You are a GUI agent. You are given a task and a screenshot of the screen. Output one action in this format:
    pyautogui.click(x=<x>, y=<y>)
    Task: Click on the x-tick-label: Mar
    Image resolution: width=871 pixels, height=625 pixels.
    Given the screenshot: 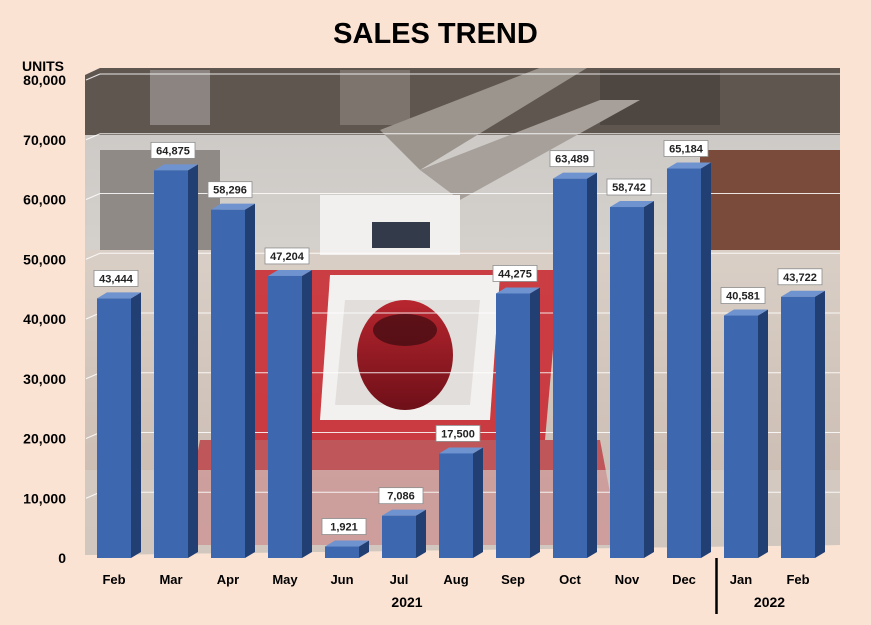 What is the action you would take?
    pyautogui.click(x=170, y=579)
    